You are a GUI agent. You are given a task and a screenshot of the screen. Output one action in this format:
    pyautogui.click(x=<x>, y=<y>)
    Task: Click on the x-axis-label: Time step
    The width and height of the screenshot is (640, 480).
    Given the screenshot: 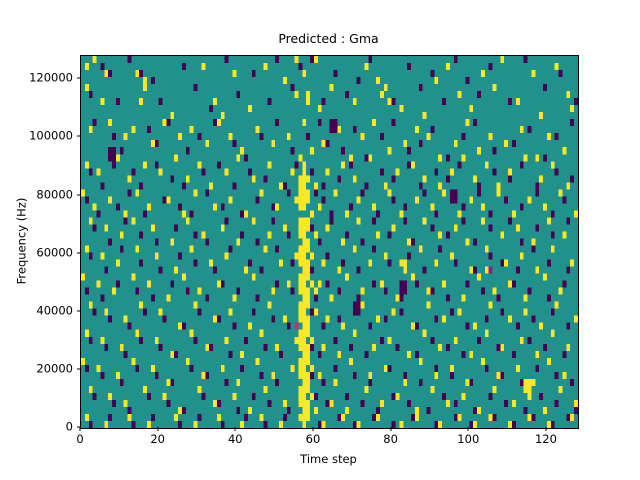 What is the action you would take?
    pyautogui.click(x=328, y=459)
    